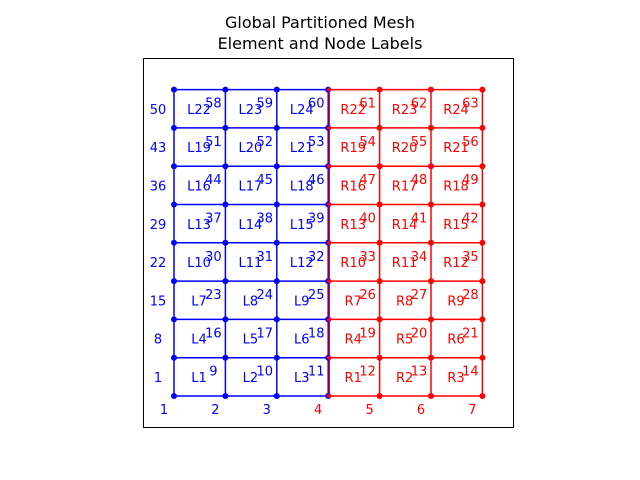 This screenshot has height=480, width=640. Describe the element at coordinates (213, 295) in the screenshot. I see `node-label: 23` at that location.